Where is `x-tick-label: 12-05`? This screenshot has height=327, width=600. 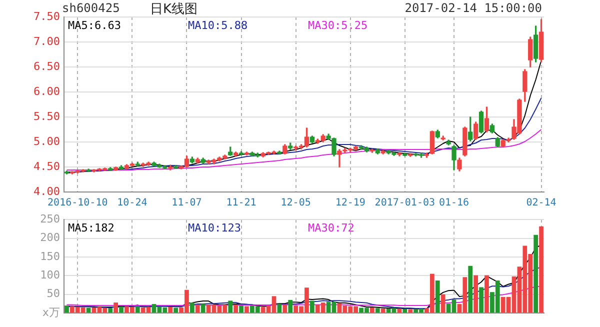 x-tick-label: 12-05 is located at coordinates (295, 203).